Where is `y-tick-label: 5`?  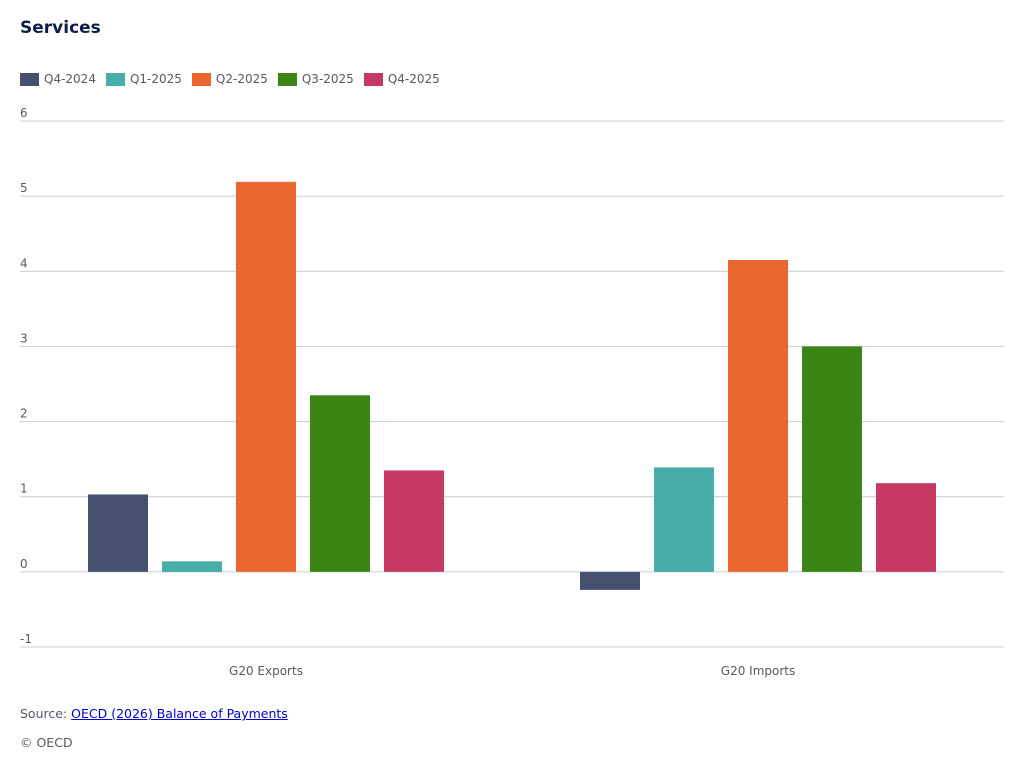
y-tick-label: 5 is located at coordinates (24, 188).